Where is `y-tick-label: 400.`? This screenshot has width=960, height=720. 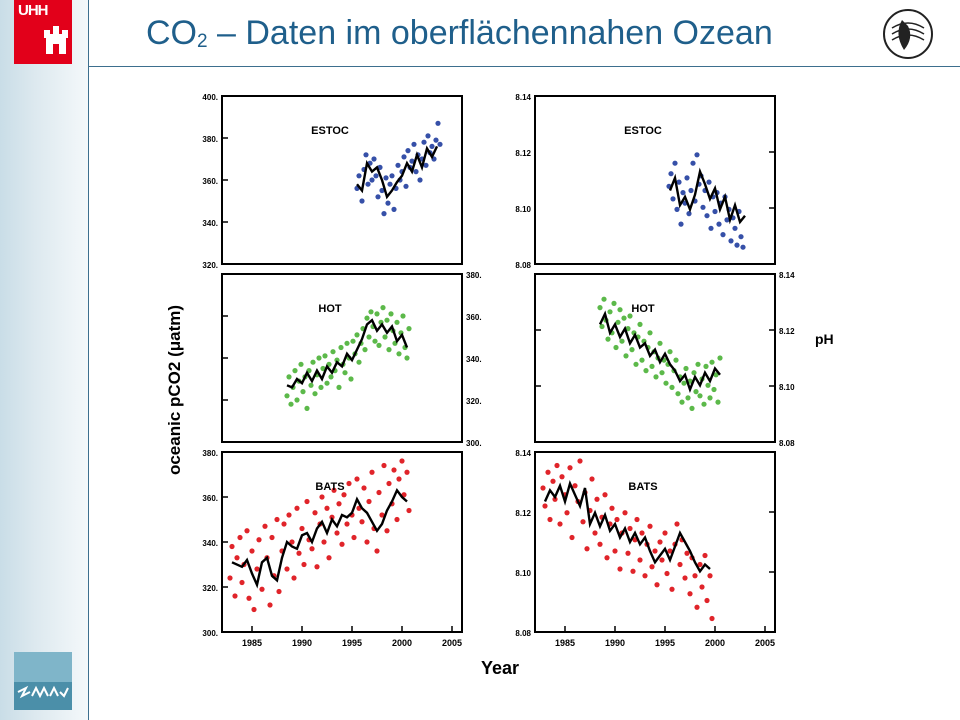
y-tick-label: 400. is located at coordinates (210, 97).